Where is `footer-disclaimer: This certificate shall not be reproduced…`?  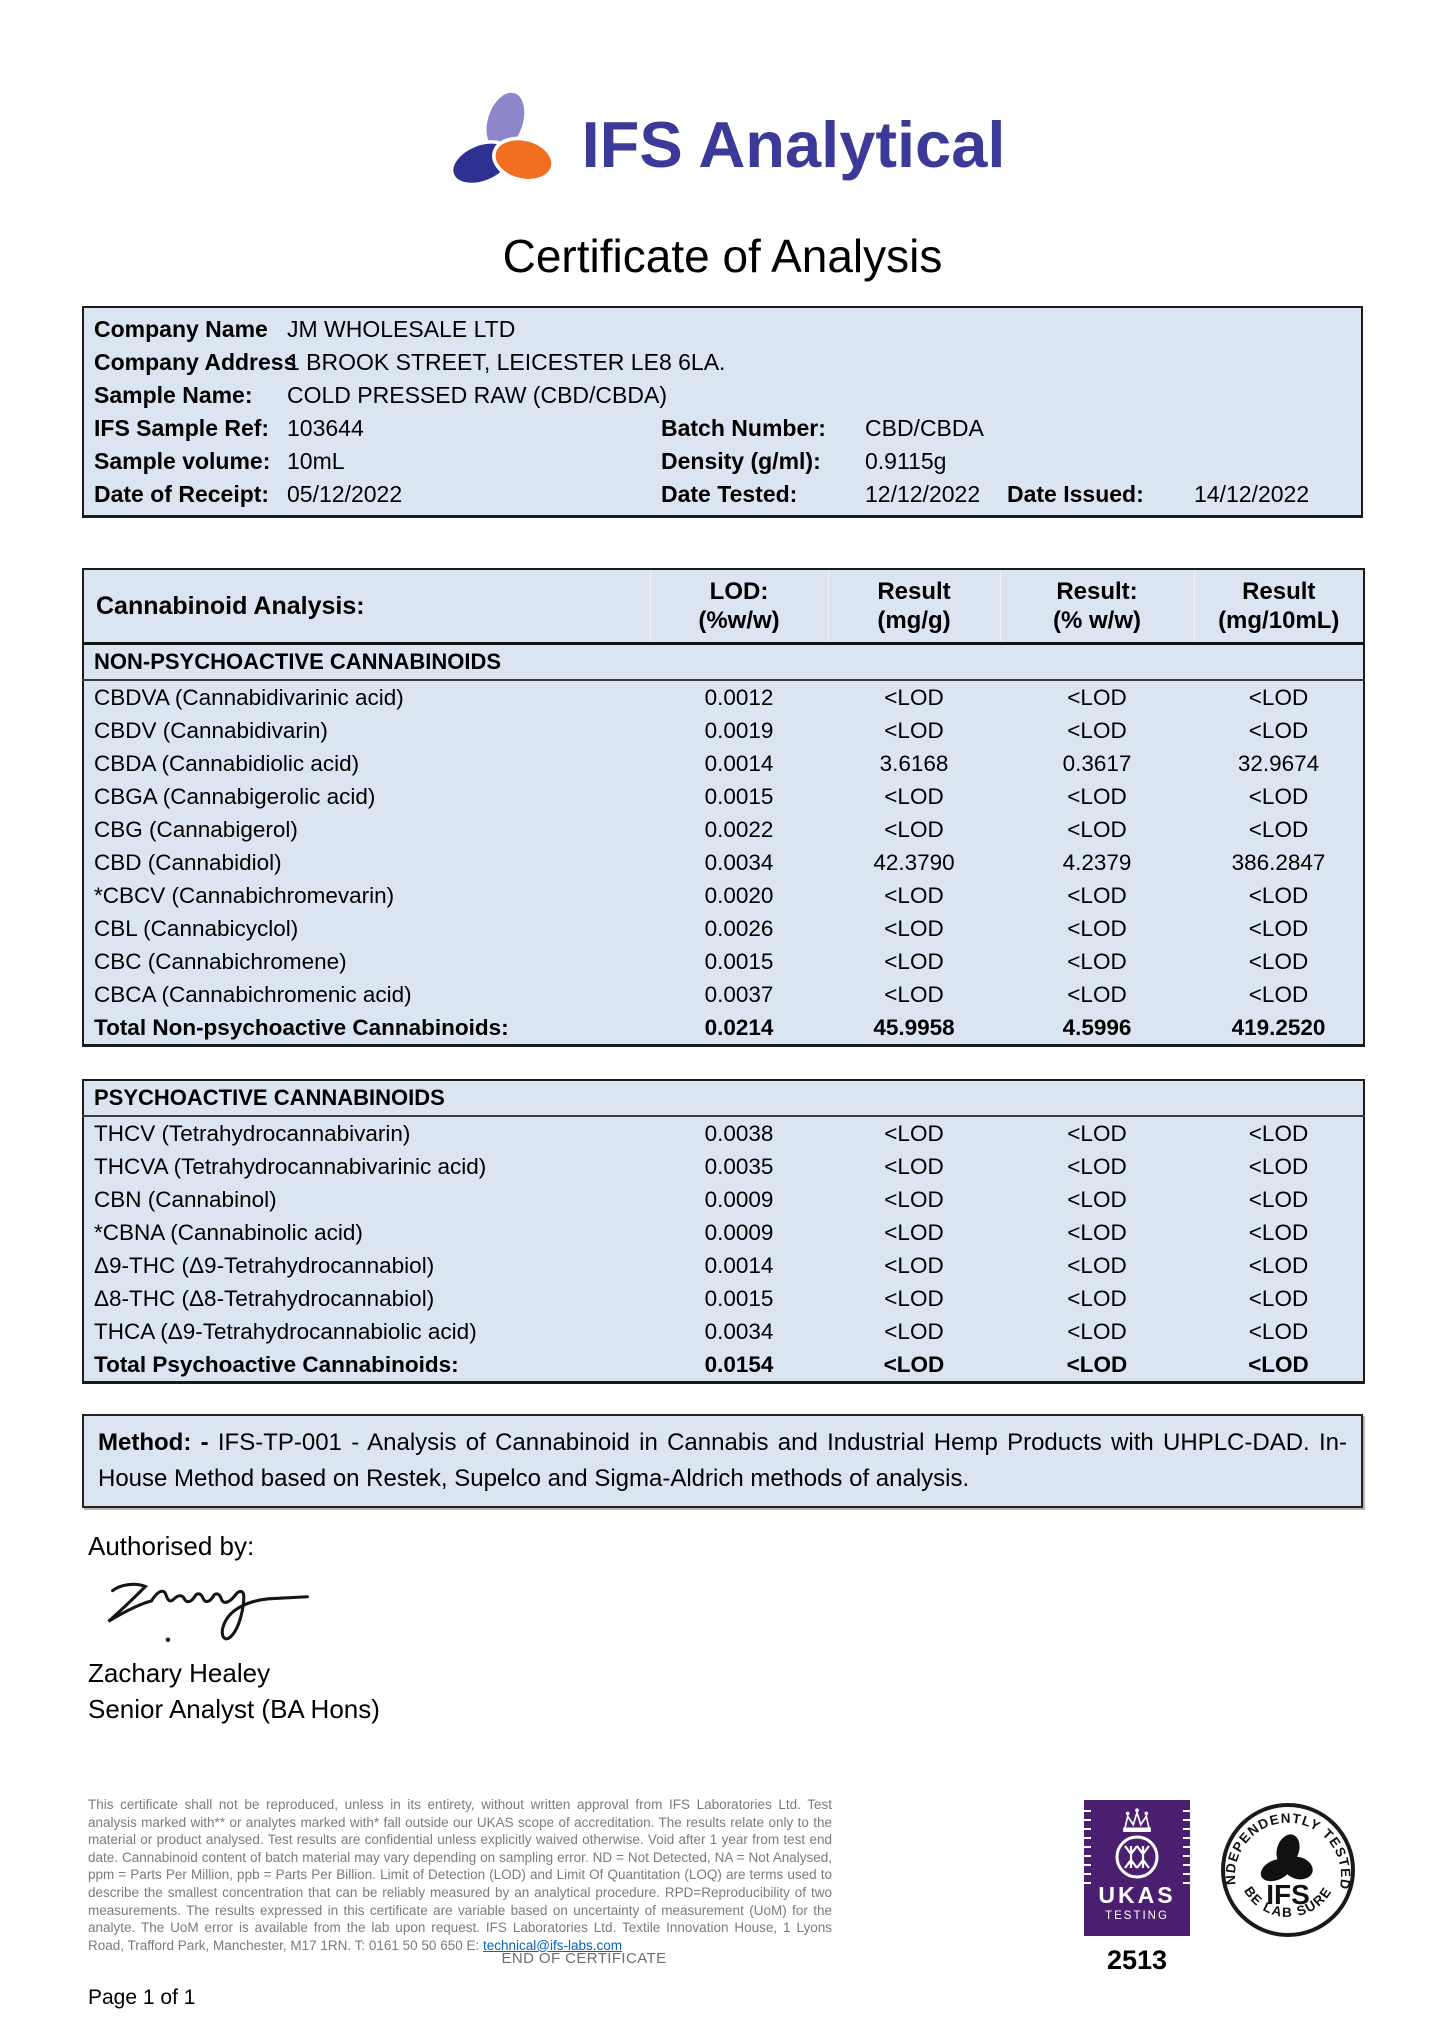
footer-disclaimer: This certificate shall not be reproduced… is located at coordinates (460, 1875).